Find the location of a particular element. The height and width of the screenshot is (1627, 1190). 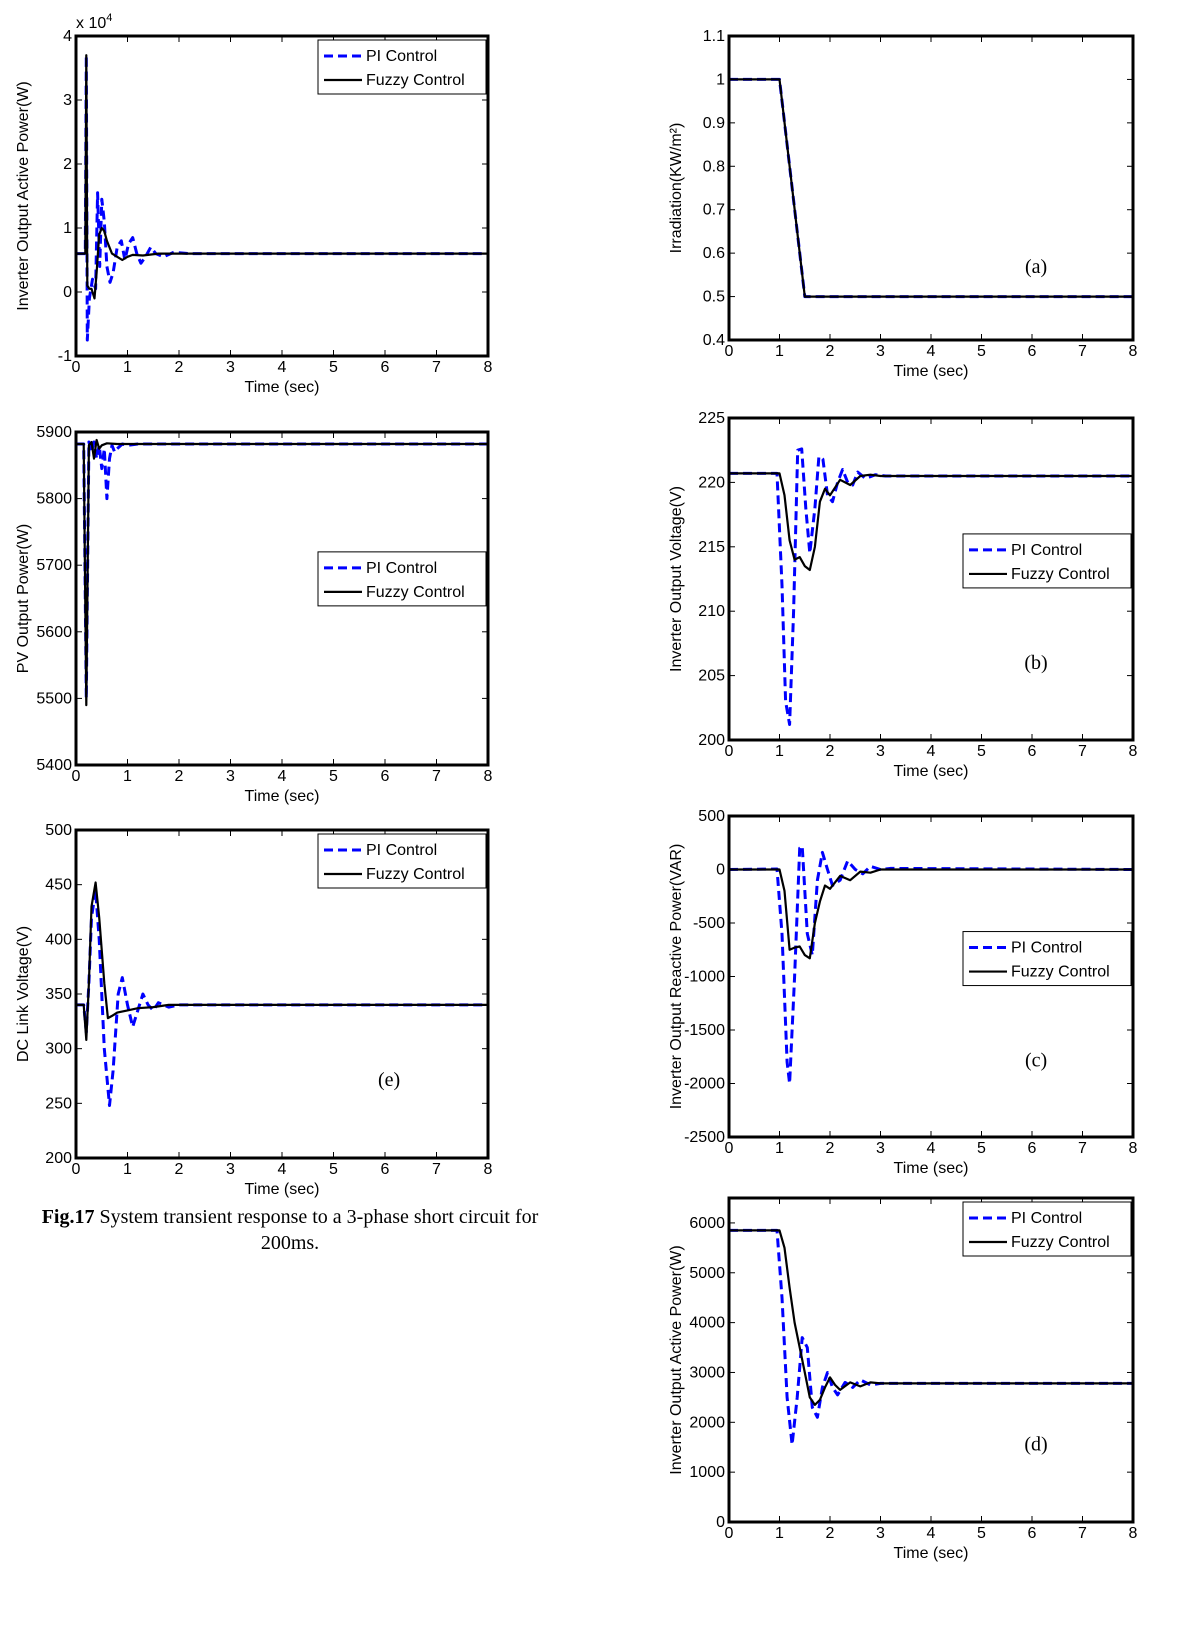

y-tick-label: 5800 is located at coordinates (54, 499).